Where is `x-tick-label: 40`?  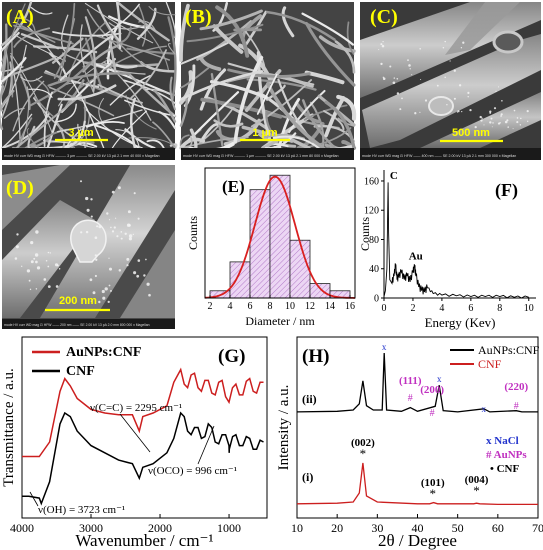
x-tick-label: 40 is located at coordinates (418, 528).